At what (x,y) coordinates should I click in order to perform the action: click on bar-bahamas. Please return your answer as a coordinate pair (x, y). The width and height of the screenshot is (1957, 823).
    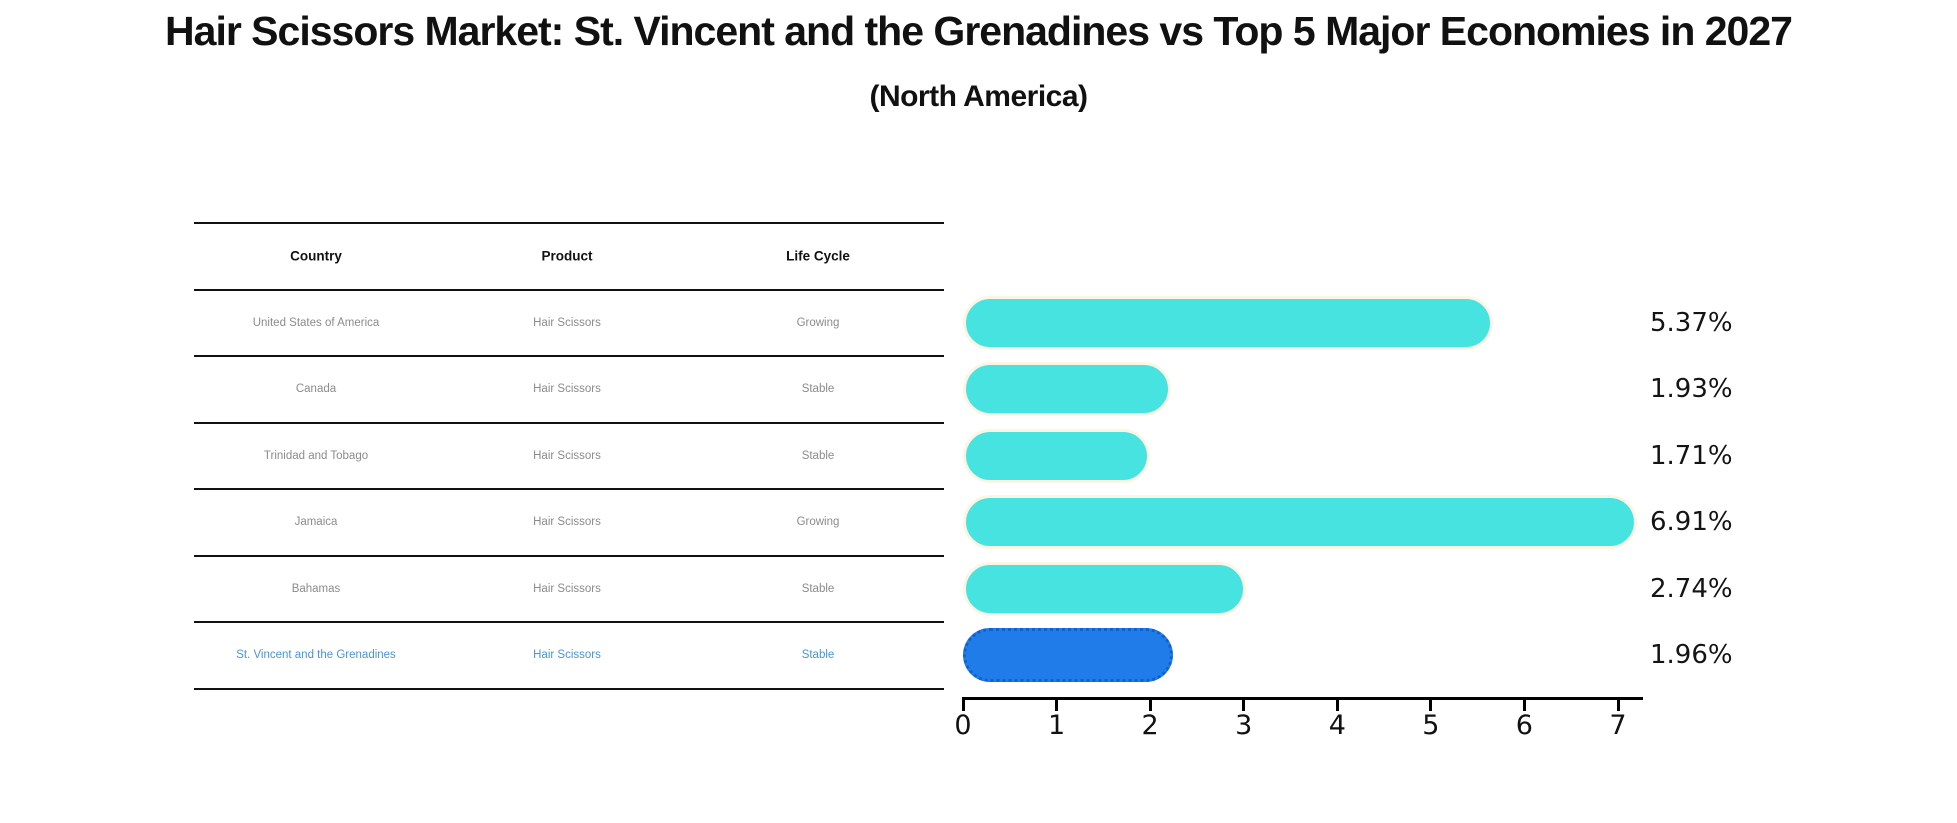
    Looking at the image, I should click on (1105, 588).